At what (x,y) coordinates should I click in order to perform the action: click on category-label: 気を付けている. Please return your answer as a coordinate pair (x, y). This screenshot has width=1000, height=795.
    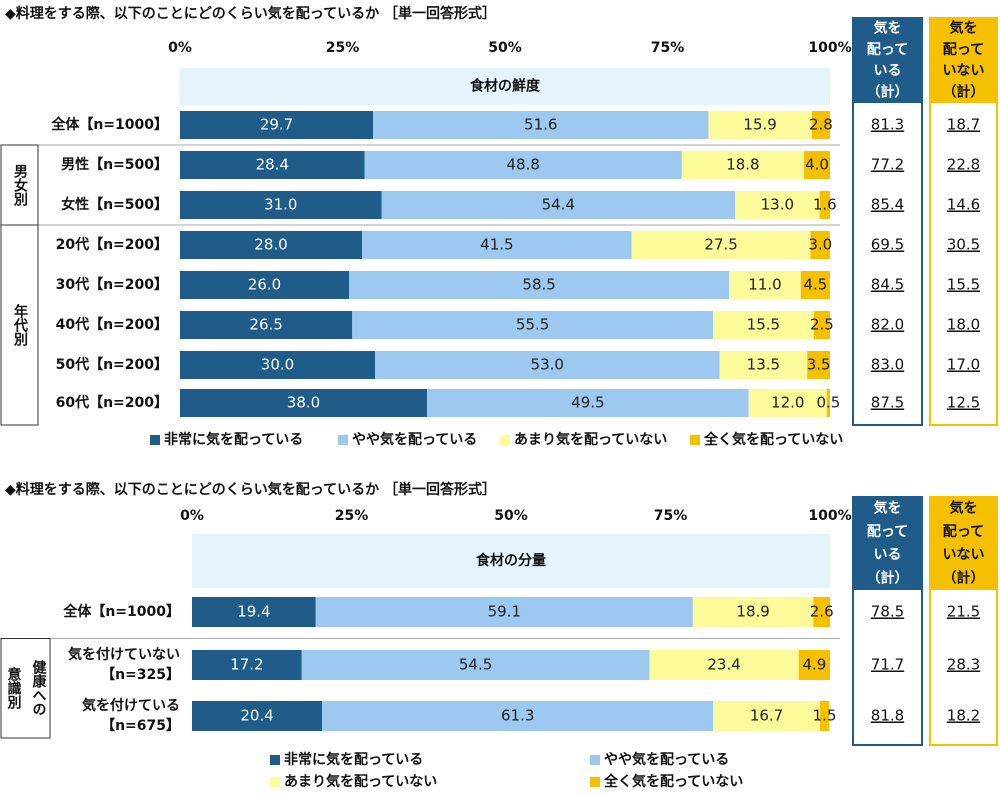
    Looking at the image, I should click on (131, 705).